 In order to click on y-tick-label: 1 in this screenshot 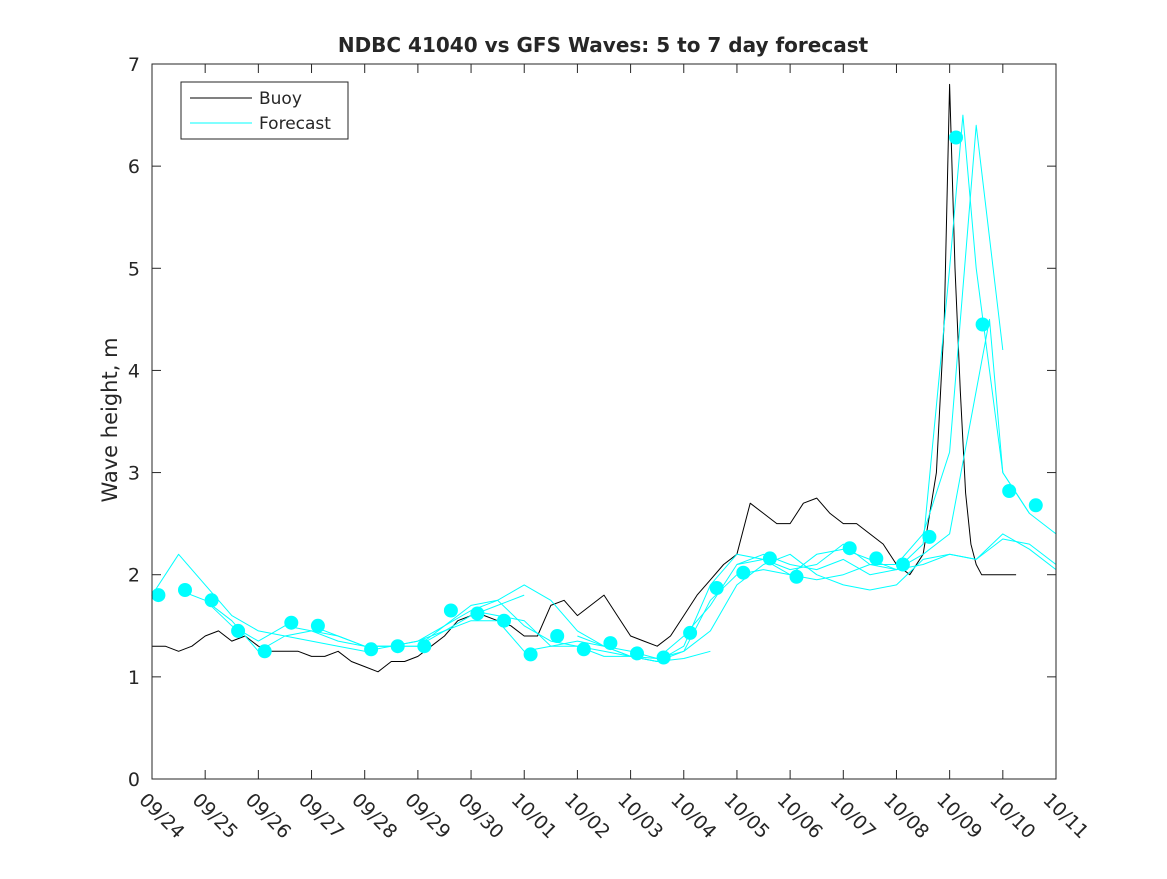, I will do `click(134, 678)`.